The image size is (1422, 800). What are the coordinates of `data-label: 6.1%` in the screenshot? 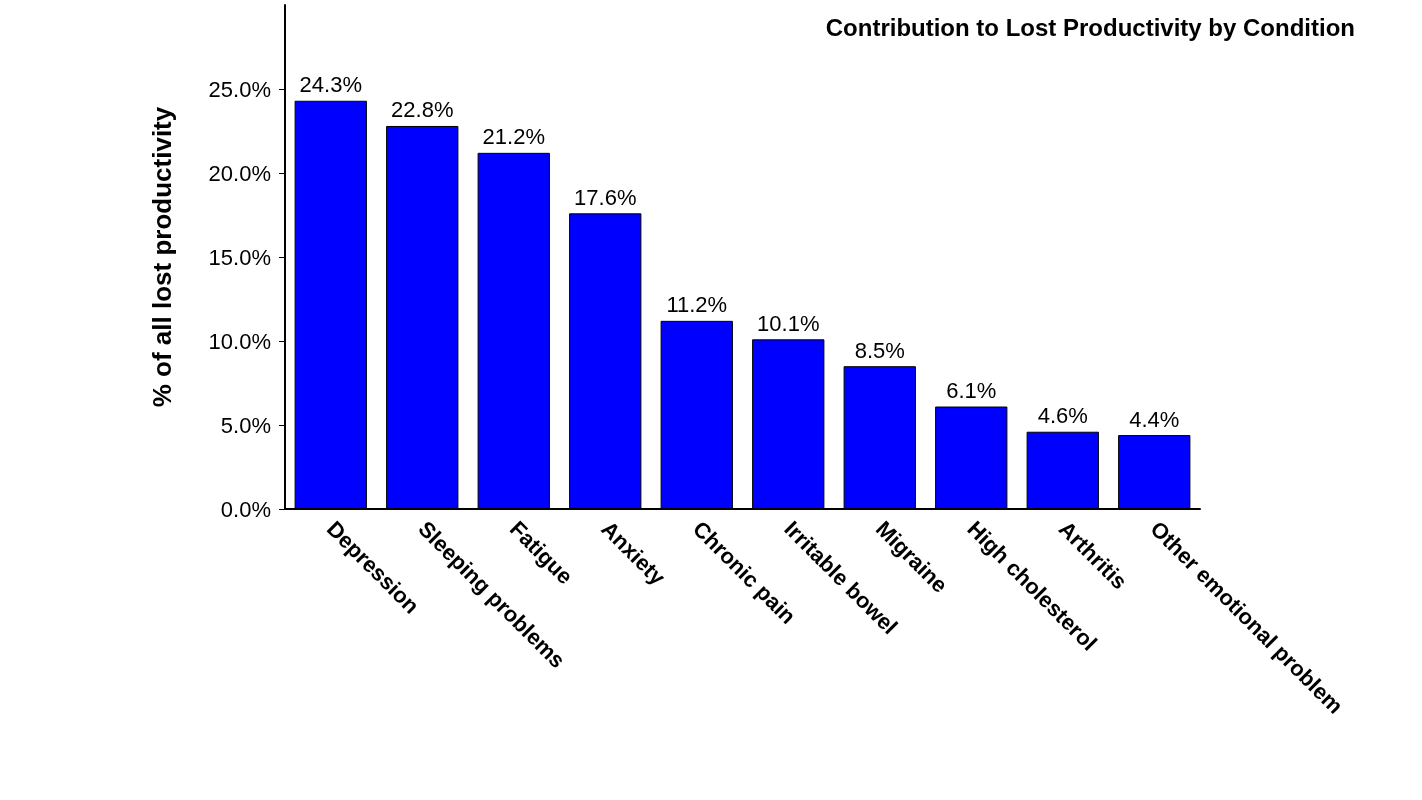 It's located at (971, 391).